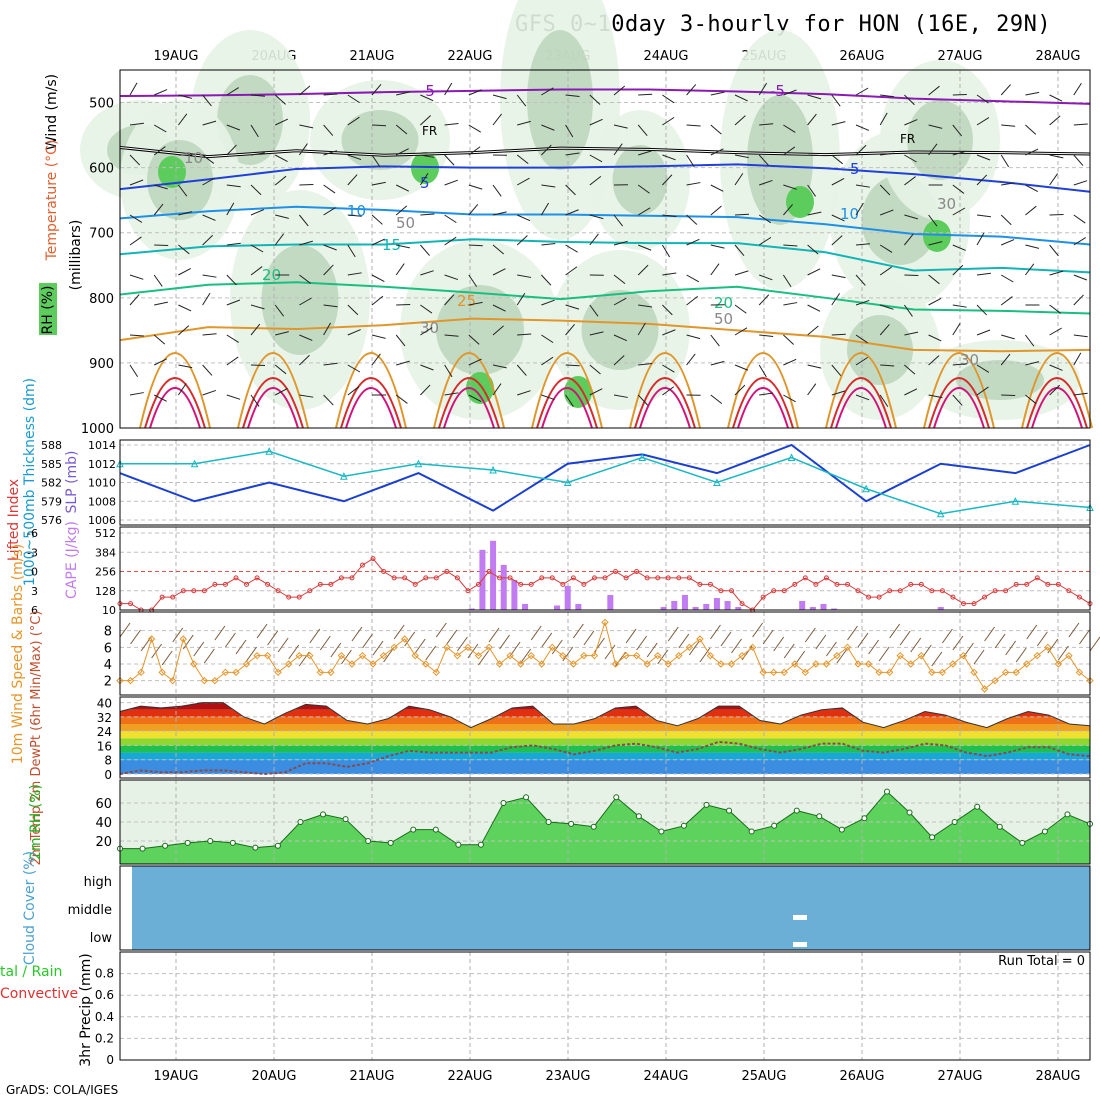 The height and width of the screenshot is (1100, 1100). I want to click on temp-band, so click(605, 735).